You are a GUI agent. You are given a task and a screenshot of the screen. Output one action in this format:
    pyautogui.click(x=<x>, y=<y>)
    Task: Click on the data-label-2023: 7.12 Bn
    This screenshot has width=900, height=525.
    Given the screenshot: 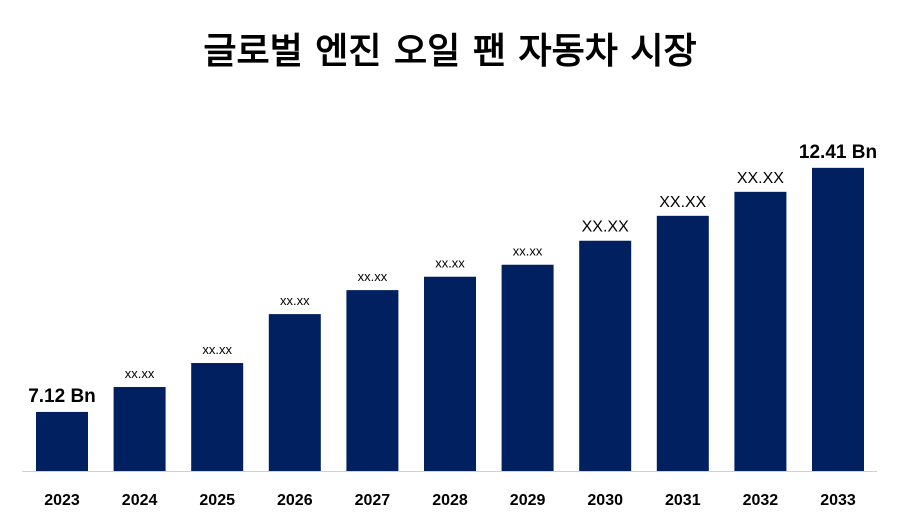 What is the action you would take?
    pyautogui.click(x=62, y=396)
    